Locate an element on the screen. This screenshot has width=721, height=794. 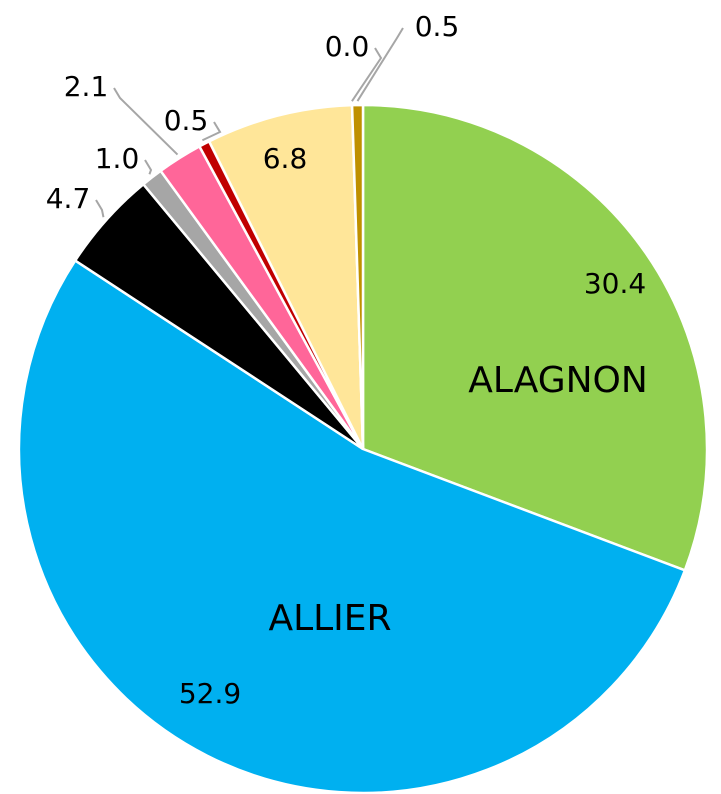
category-label: ALAGNON is located at coordinates (558, 380).